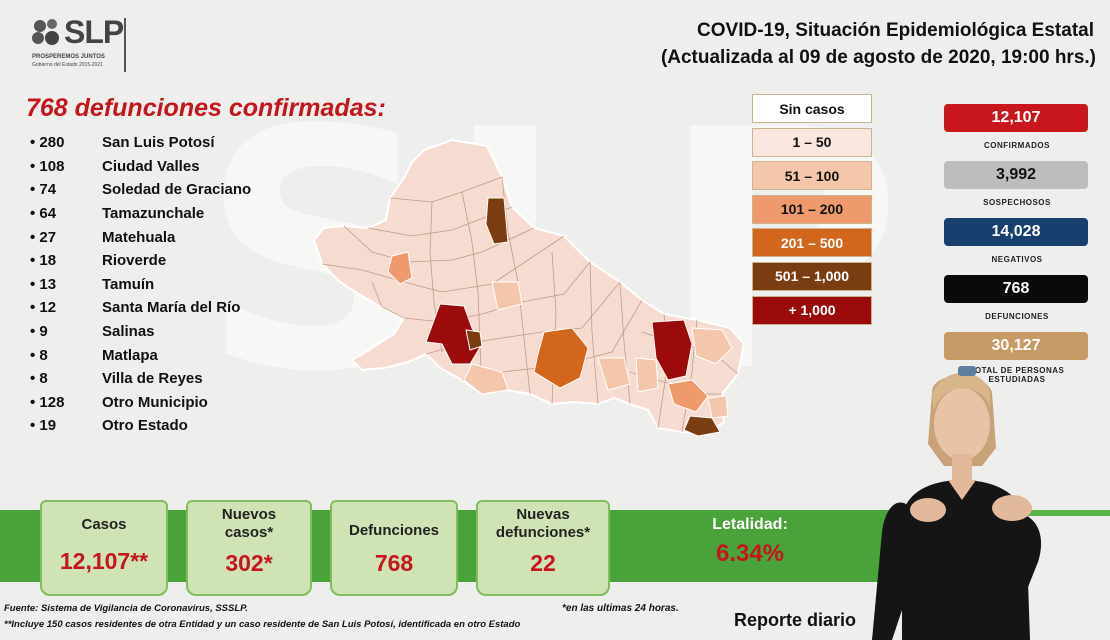 The height and width of the screenshot is (640, 1110). Describe the element at coordinates (139, 237) in the screenshot. I see `death-place: Matehuala` at that location.